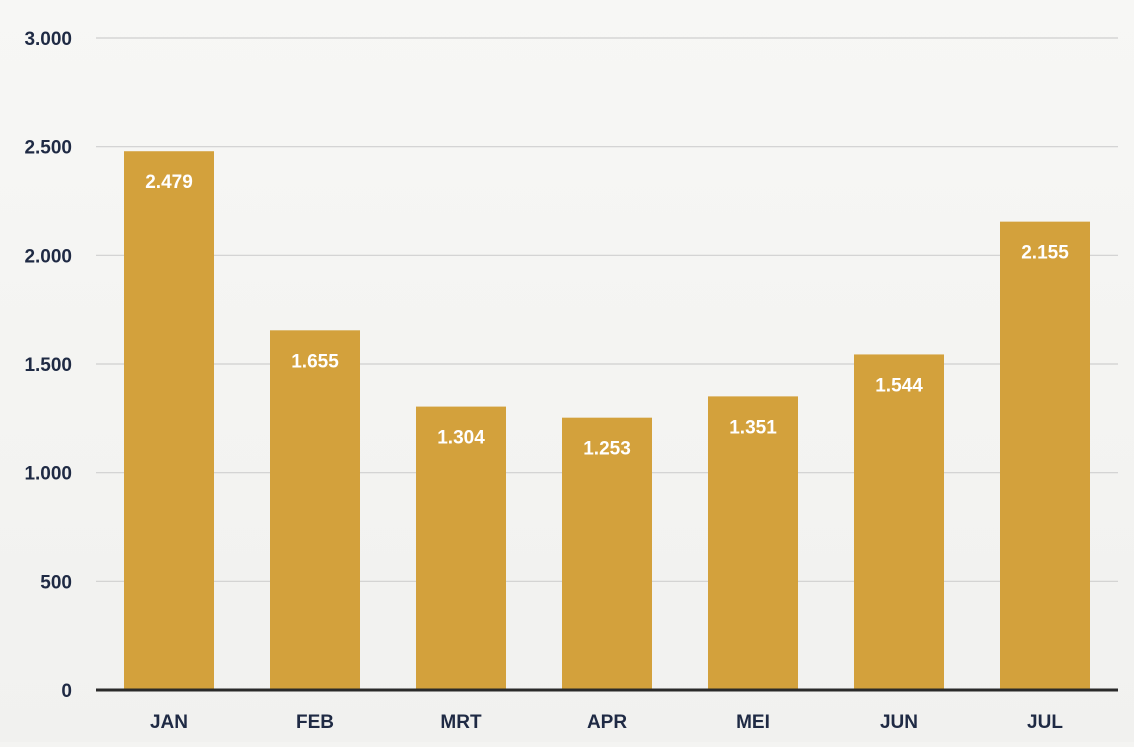 The width and height of the screenshot is (1134, 747). I want to click on bar-value-label: 1.351, so click(753, 427).